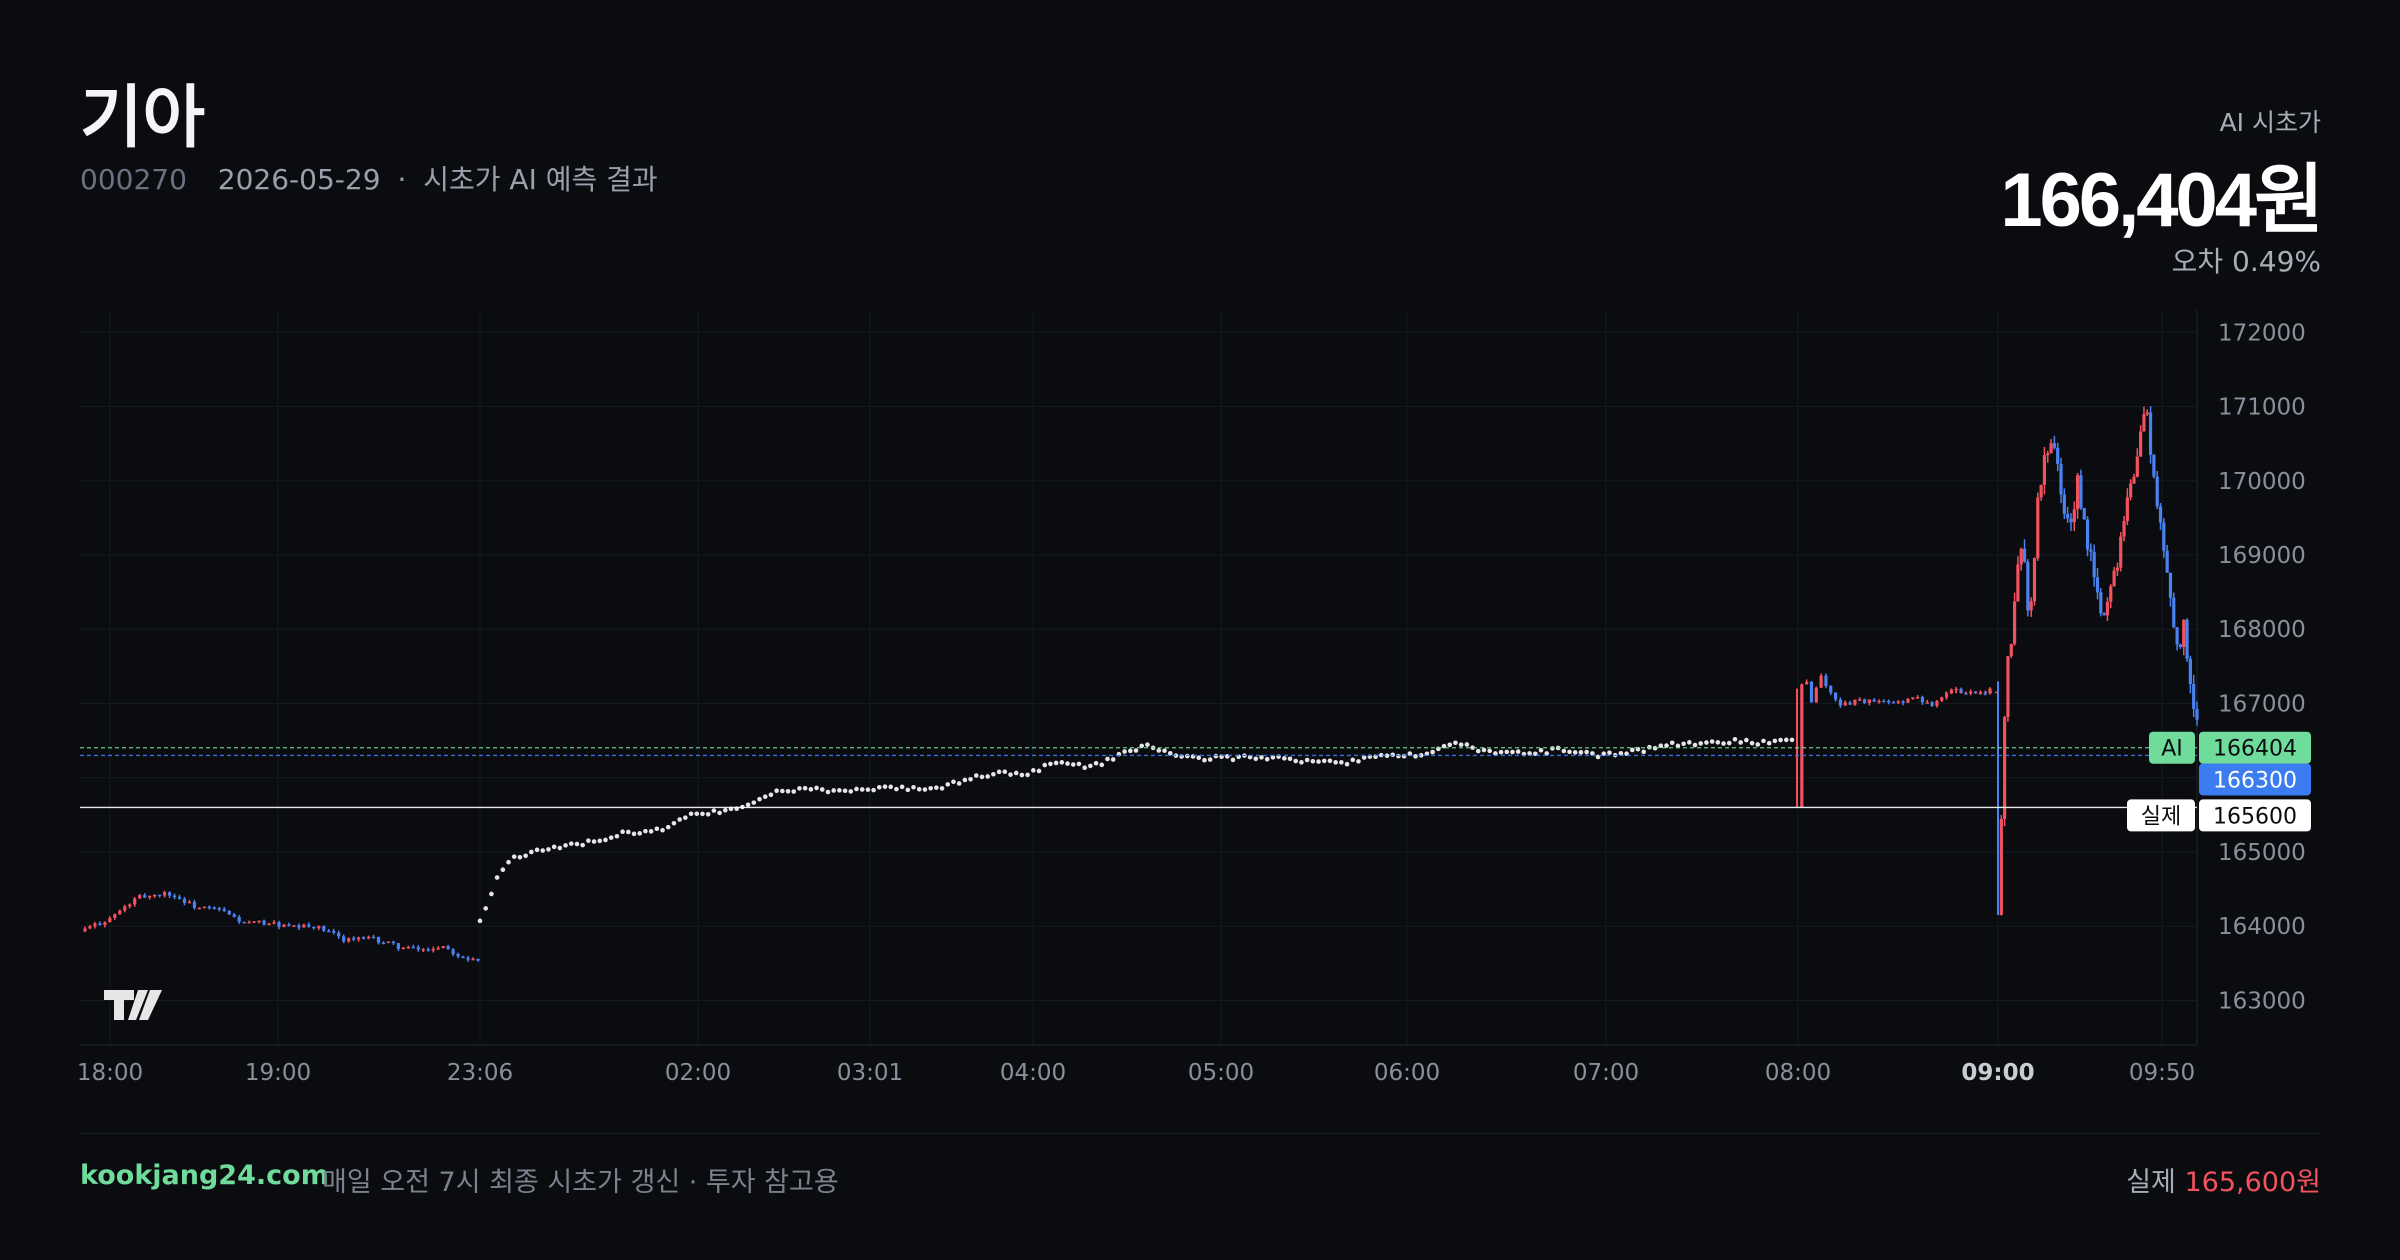 The width and height of the screenshot is (2400, 1260). I want to click on footer-tagline: 매일 오전 7시 최종 시초가 갱신 · 투자 참고용, so click(580, 1182).